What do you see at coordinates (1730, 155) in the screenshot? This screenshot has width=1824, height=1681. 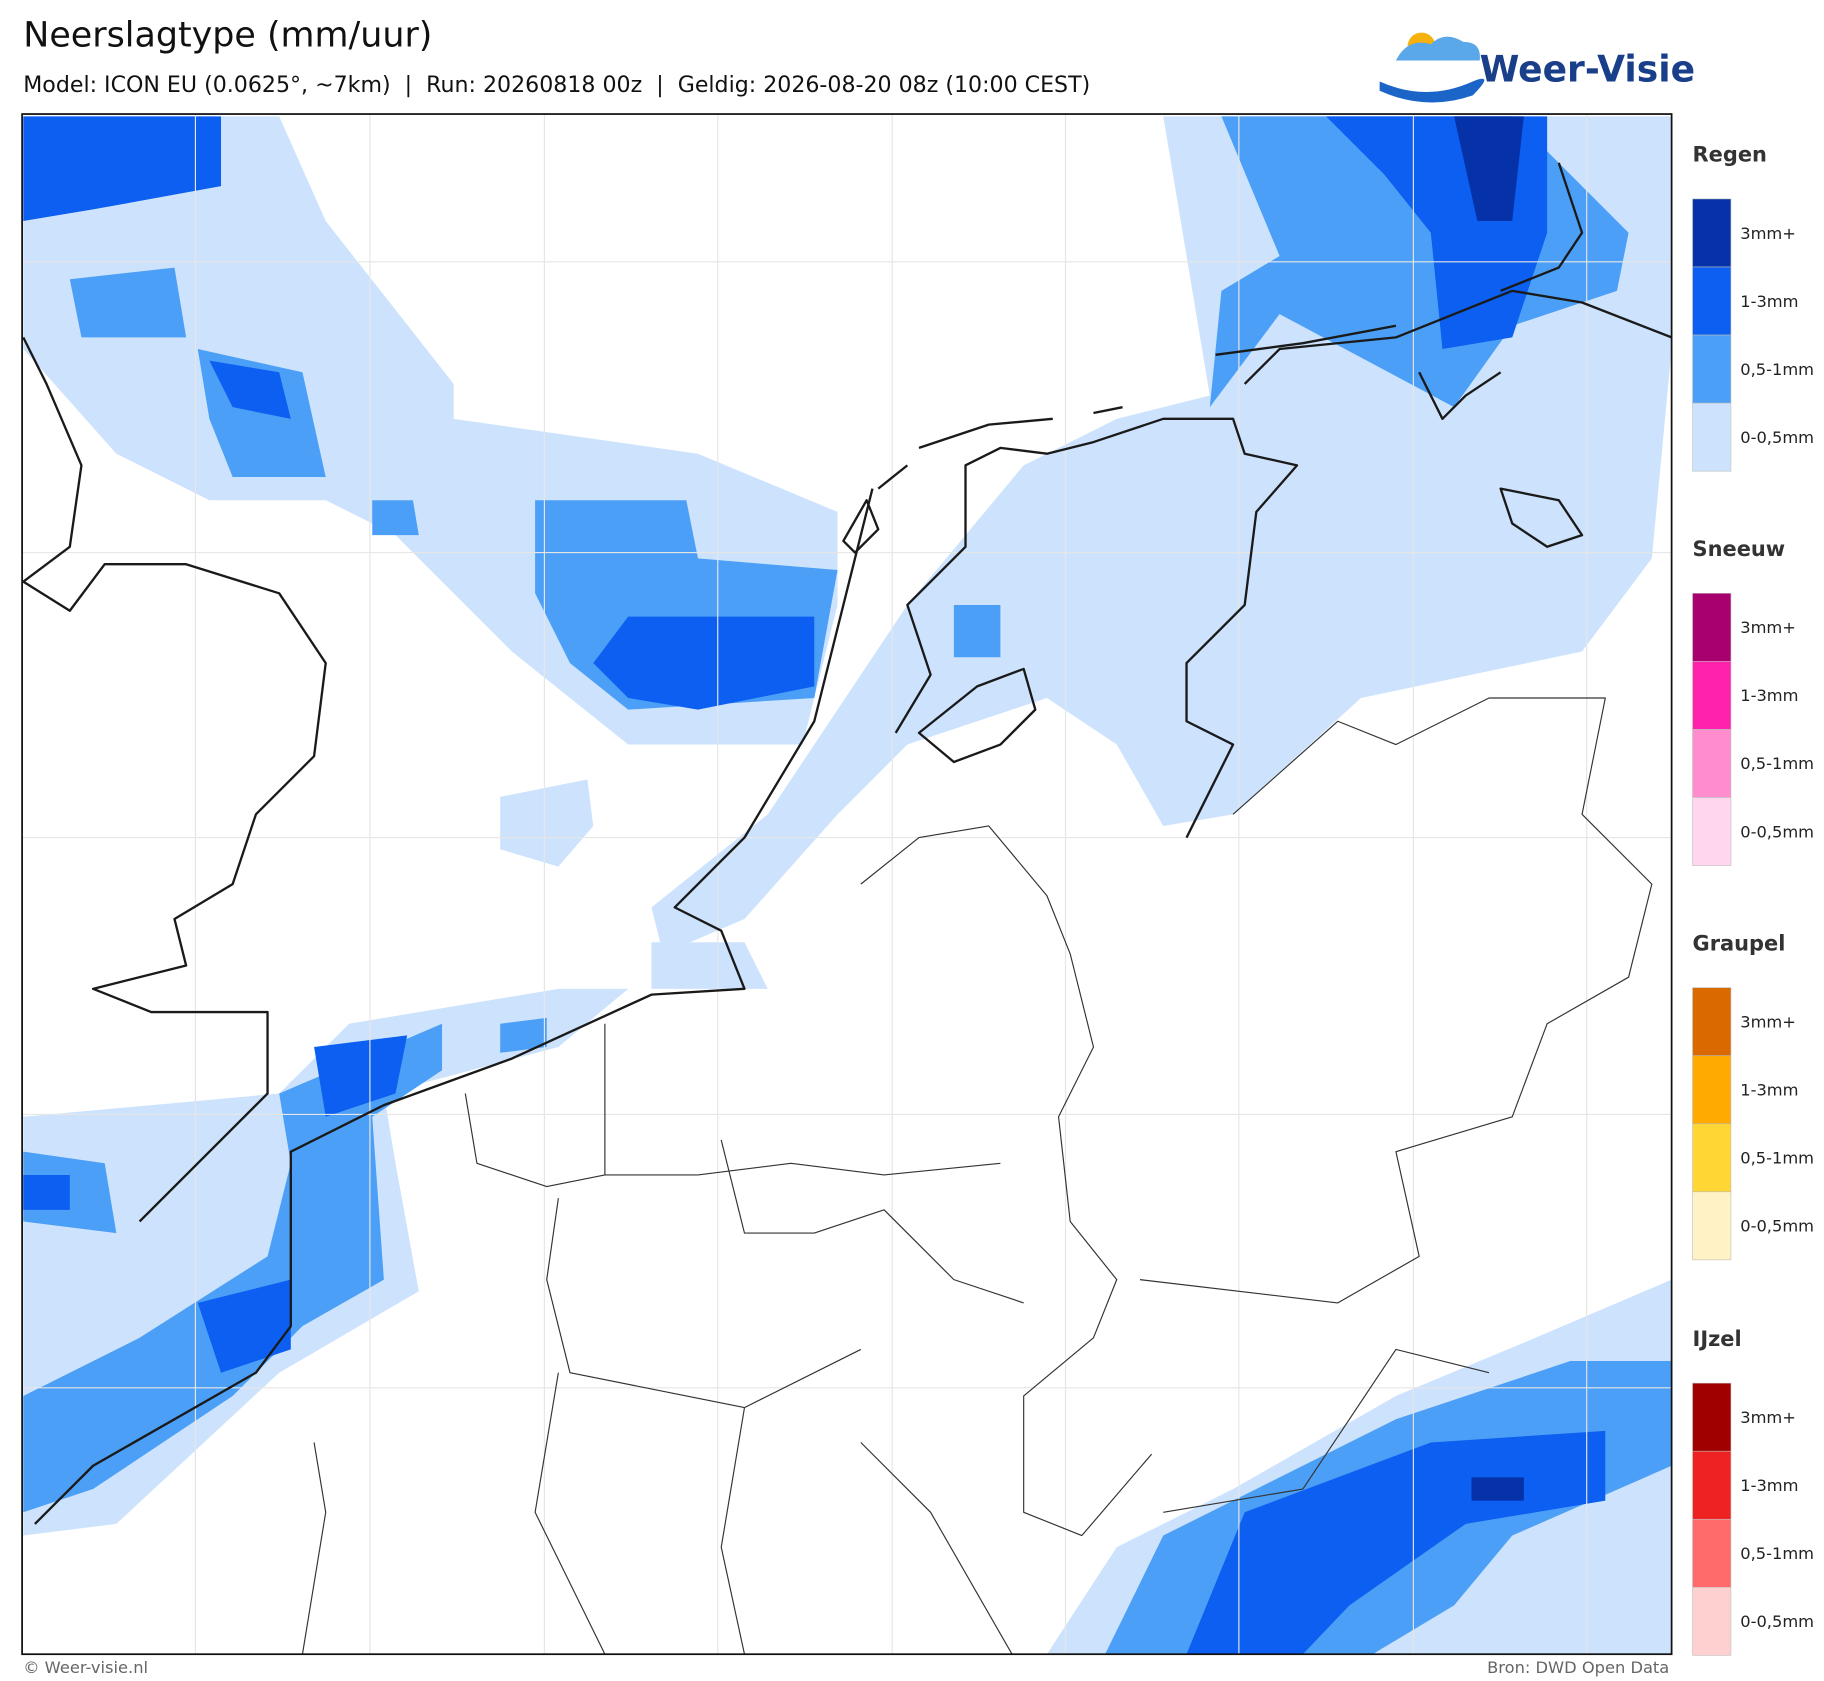 I see `legend-title: Regen` at bounding box center [1730, 155].